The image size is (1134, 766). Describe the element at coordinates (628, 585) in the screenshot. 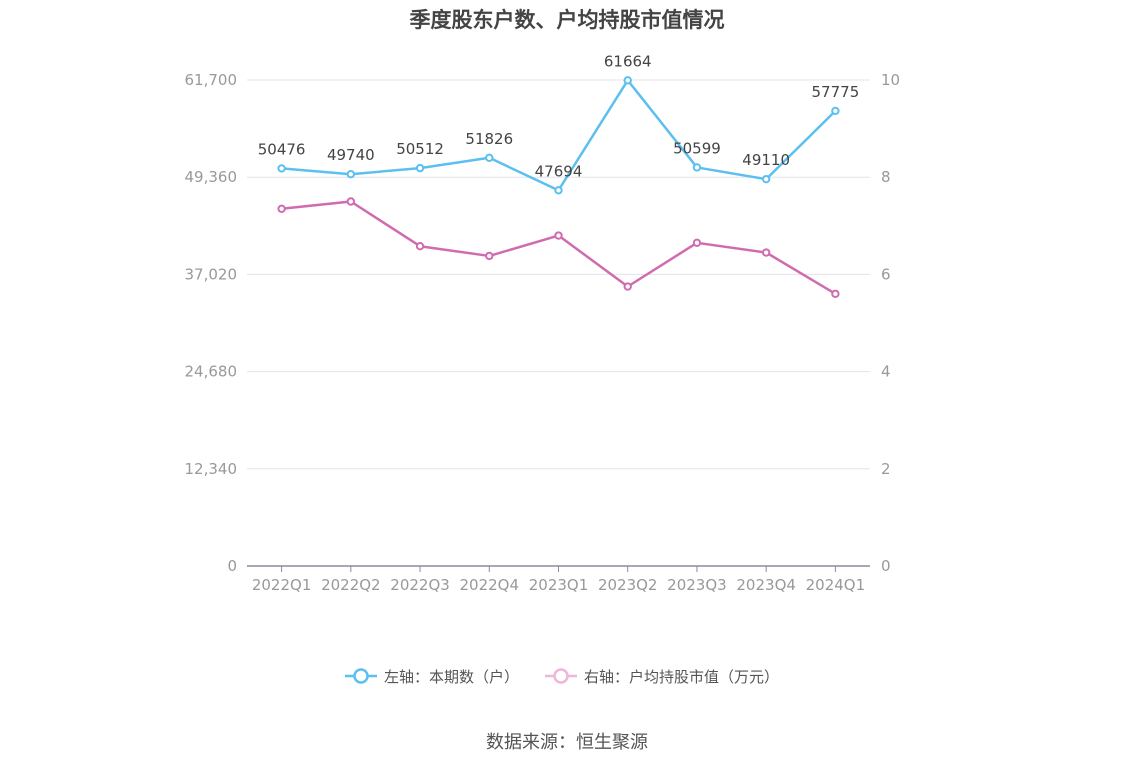

I see `x-axis-tick-label: 2023Q2` at that location.